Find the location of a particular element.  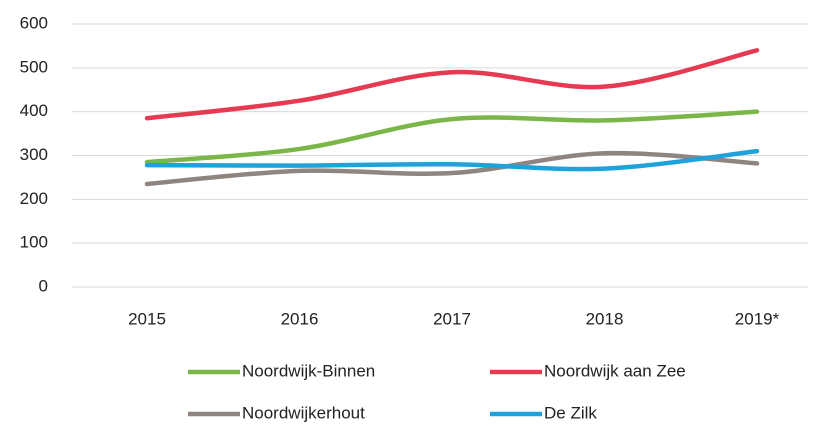

y-tick-label: 300 is located at coordinates (34, 154).